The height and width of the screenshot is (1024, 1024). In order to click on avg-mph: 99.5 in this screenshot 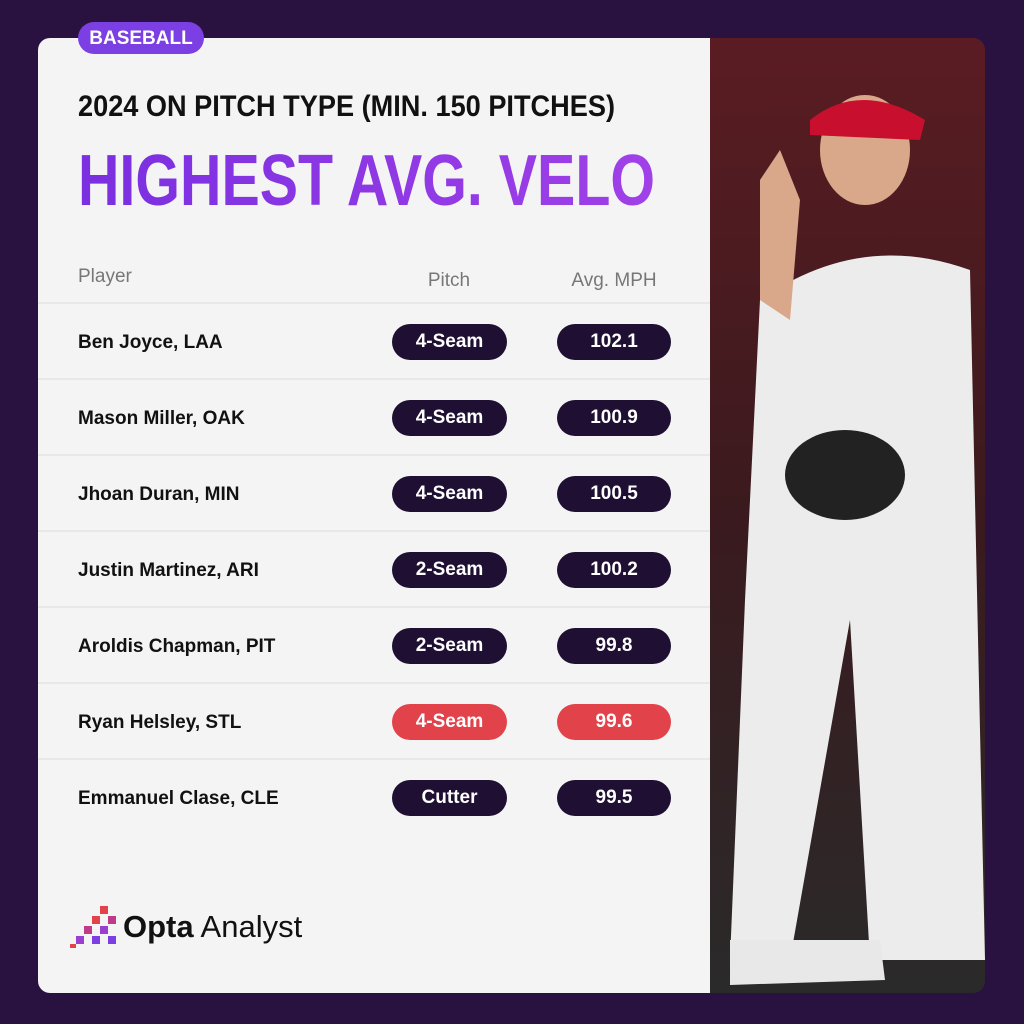, I will do `click(614, 797)`.